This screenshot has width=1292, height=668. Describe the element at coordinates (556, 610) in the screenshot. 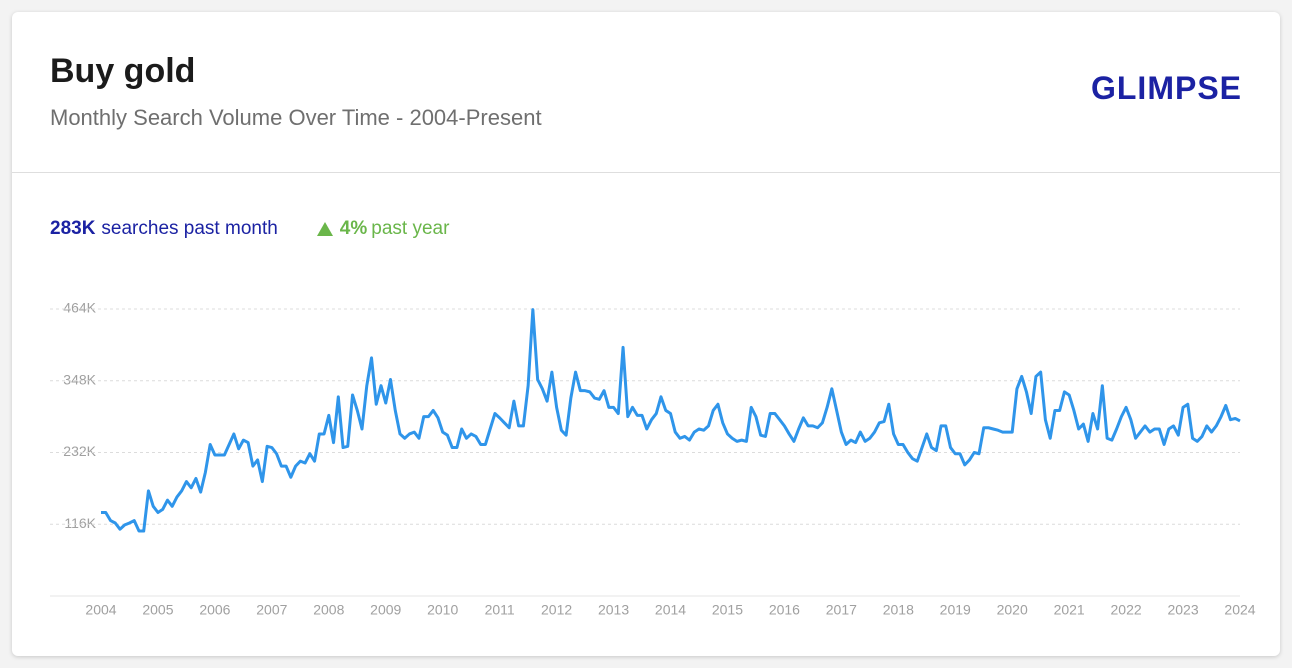

I see `x-tick-label: 2012` at that location.